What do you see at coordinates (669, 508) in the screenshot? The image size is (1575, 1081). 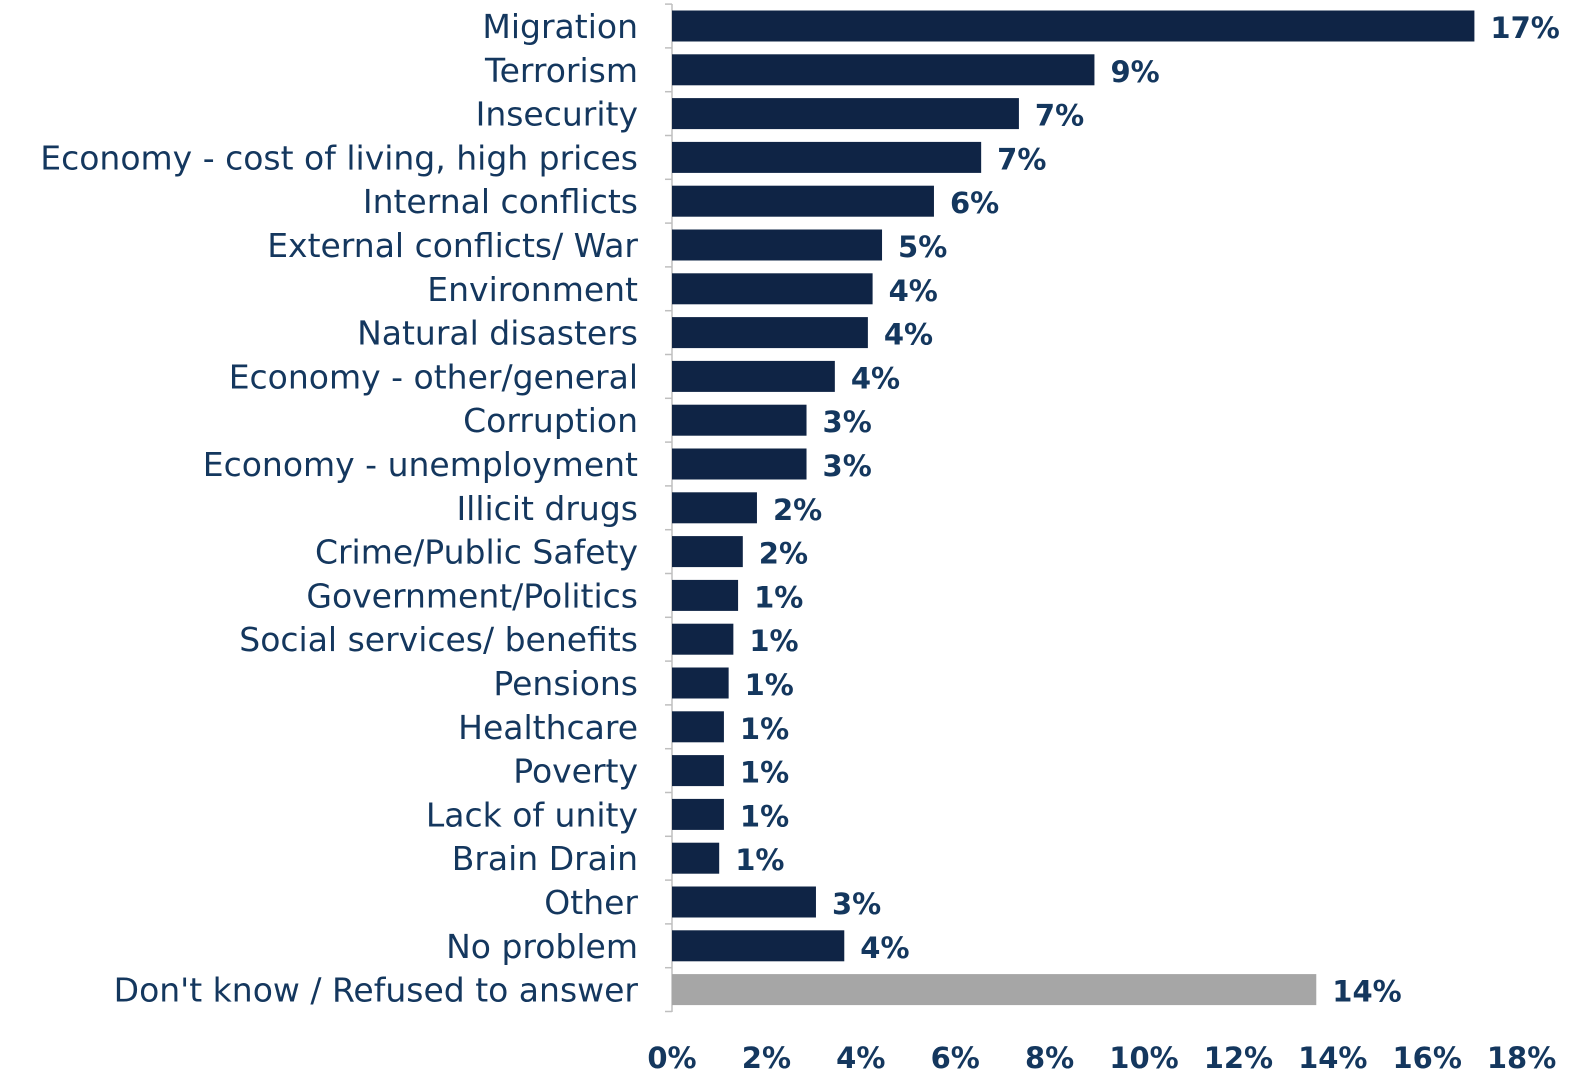 I see `axis-layer` at bounding box center [669, 508].